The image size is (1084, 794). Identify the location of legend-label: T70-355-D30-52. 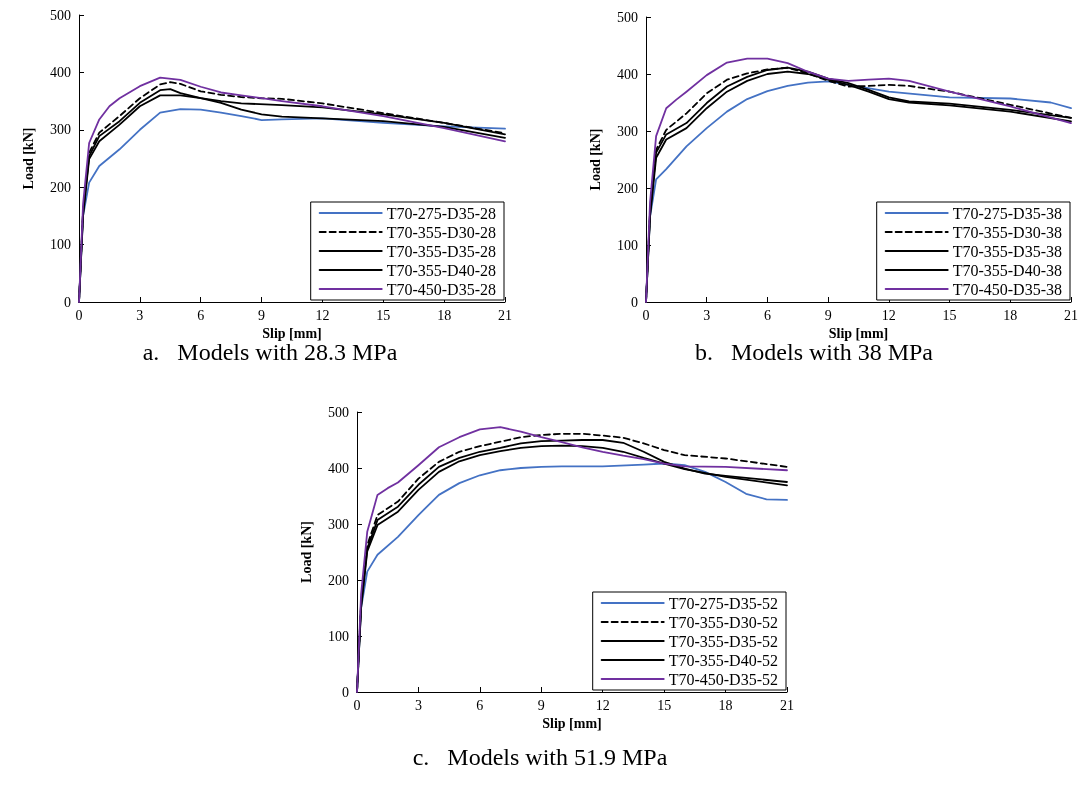
(723, 622).